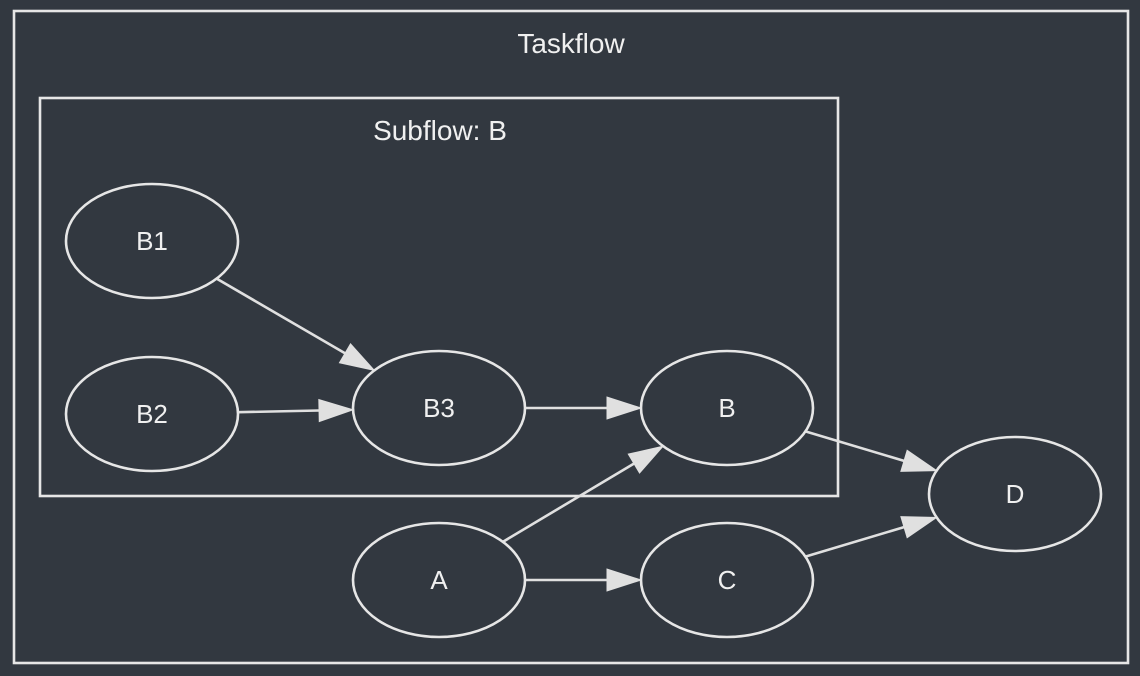 The height and width of the screenshot is (676, 1140). Describe the element at coordinates (278, 411) in the screenshot. I see `edge-b2-to-b3` at that location.